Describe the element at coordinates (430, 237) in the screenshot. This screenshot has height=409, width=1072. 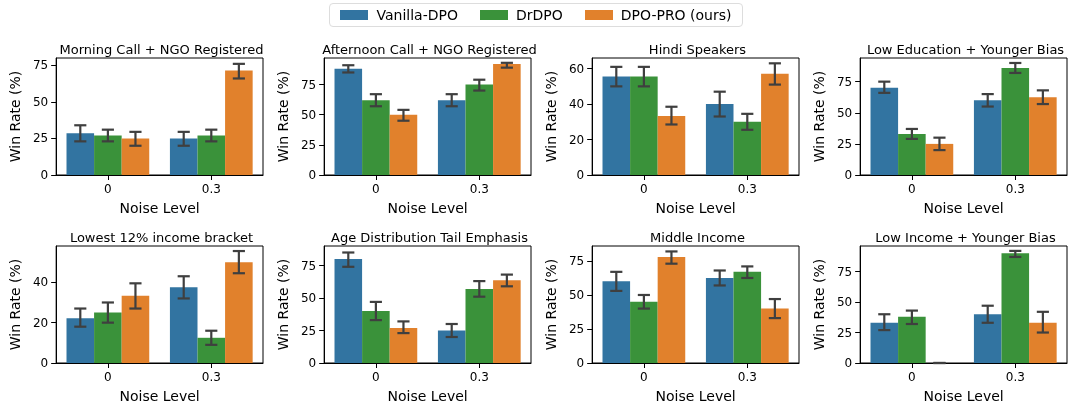
I see `chart-title: Age Distribution Tail Emphasis` at that location.